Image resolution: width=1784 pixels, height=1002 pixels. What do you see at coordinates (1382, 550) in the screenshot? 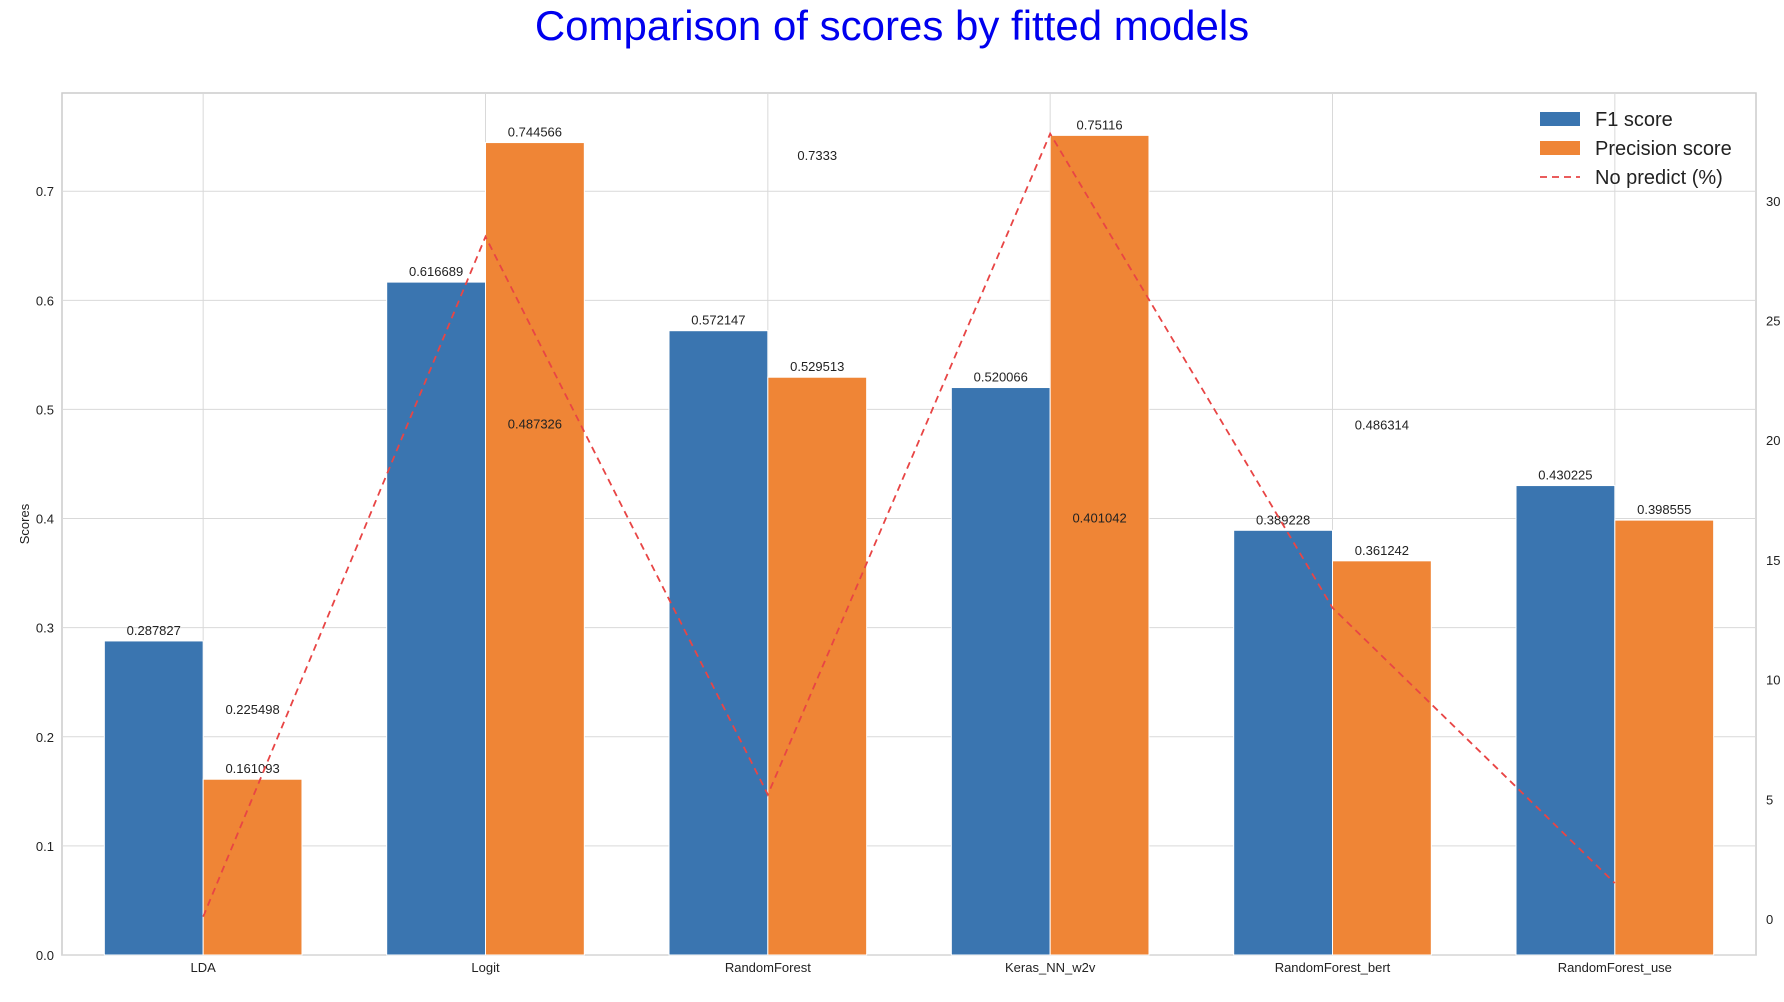
I see `data-label: 0.361242` at bounding box center [1382, 550].